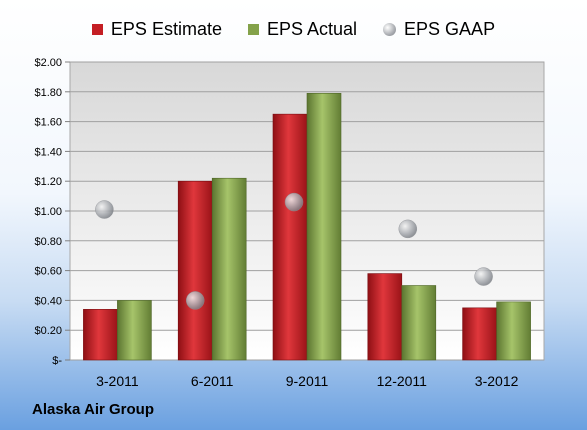 The image size is (587, 430). Describe the element at coordinates (402, 381) in the screenshot. I see `x-tick-label: 12-2011` at that location.